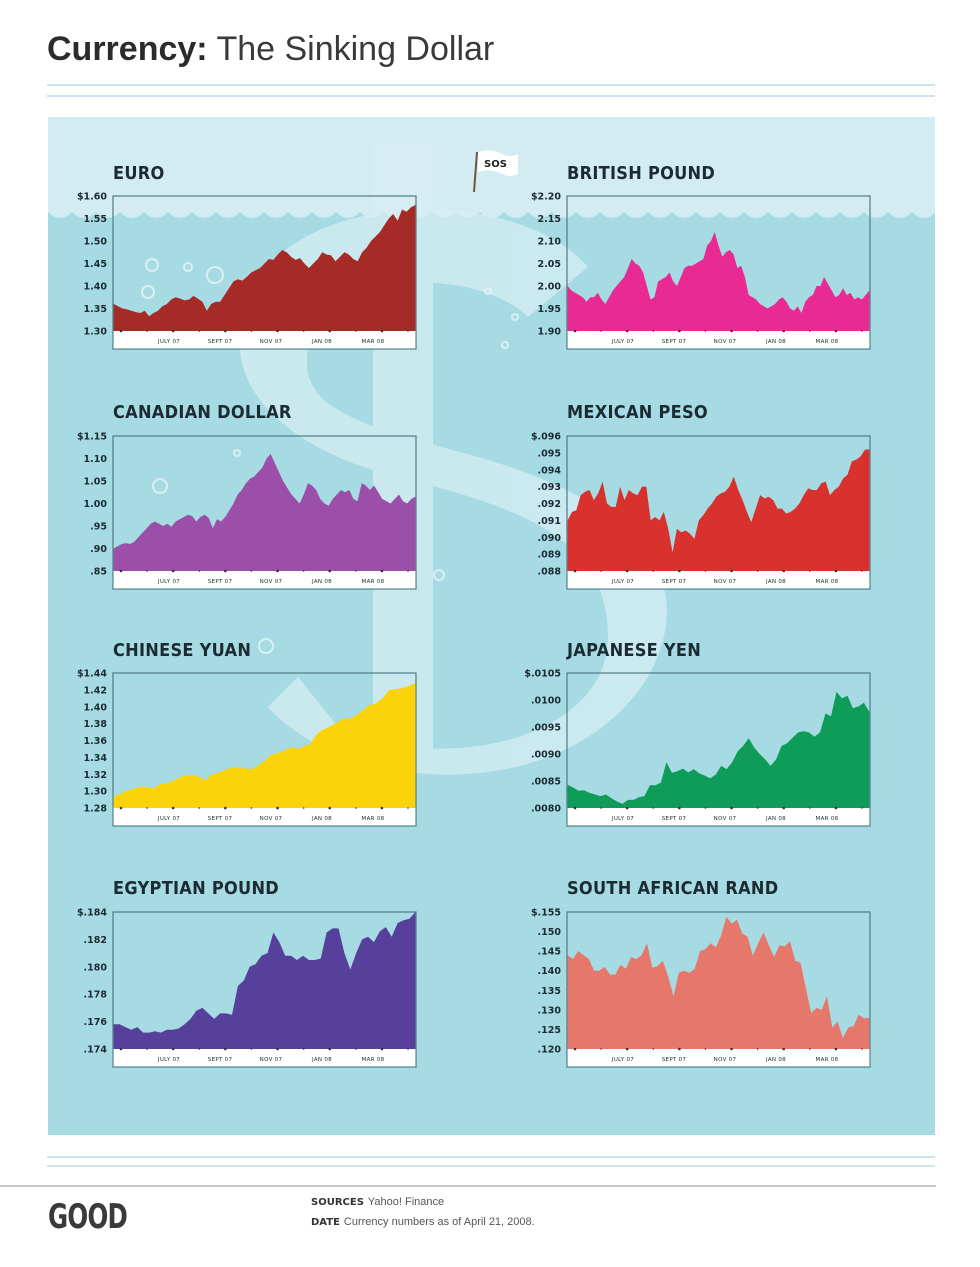 This screenshot has height=1267, width=980. Describe the element at coordinates (550, 332) in the screenshot. I see `y-tick-label: 1.90` at that location.